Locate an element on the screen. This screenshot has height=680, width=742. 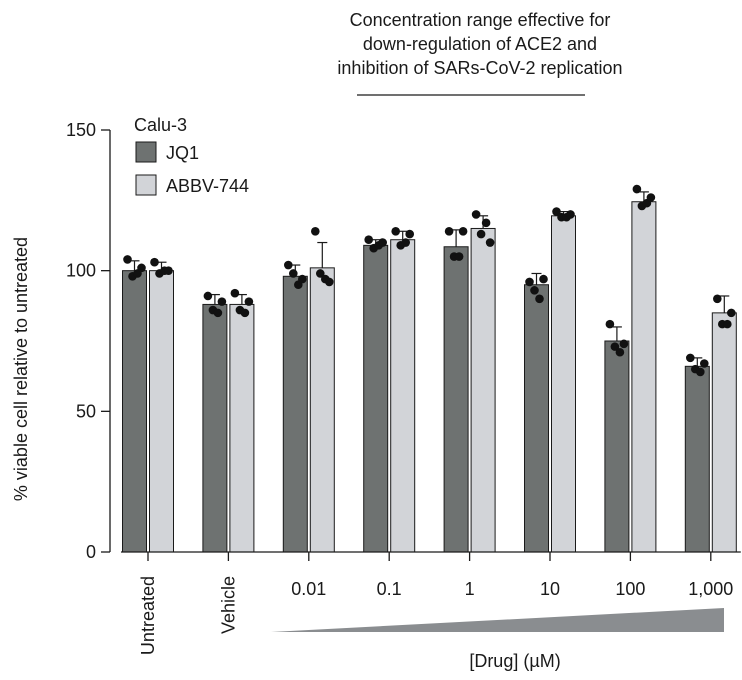
y-tick-label: 0 is located at coordinates (91, 552).